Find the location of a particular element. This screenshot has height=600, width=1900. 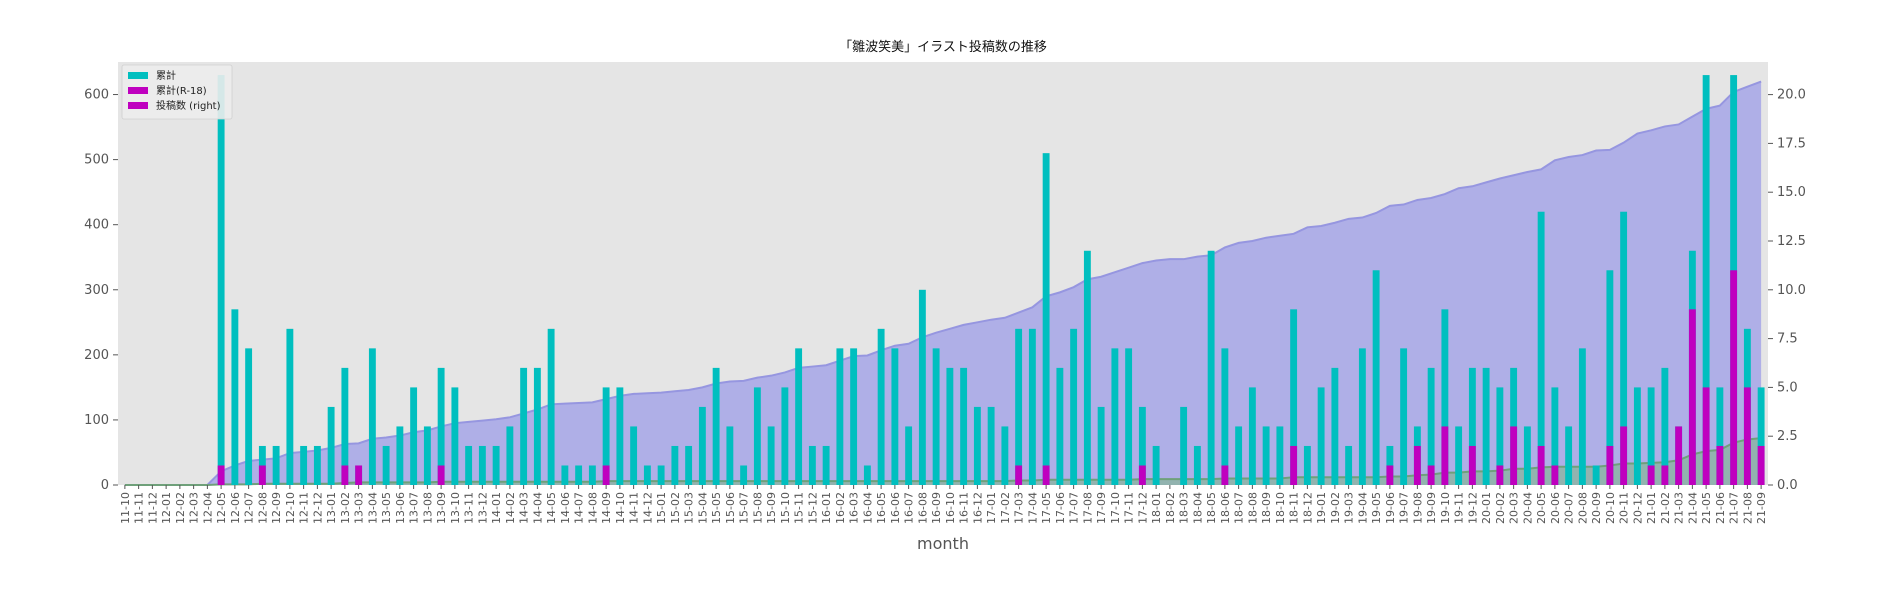

x-tick-label: 12-01 is located at coordinates (166, 508).